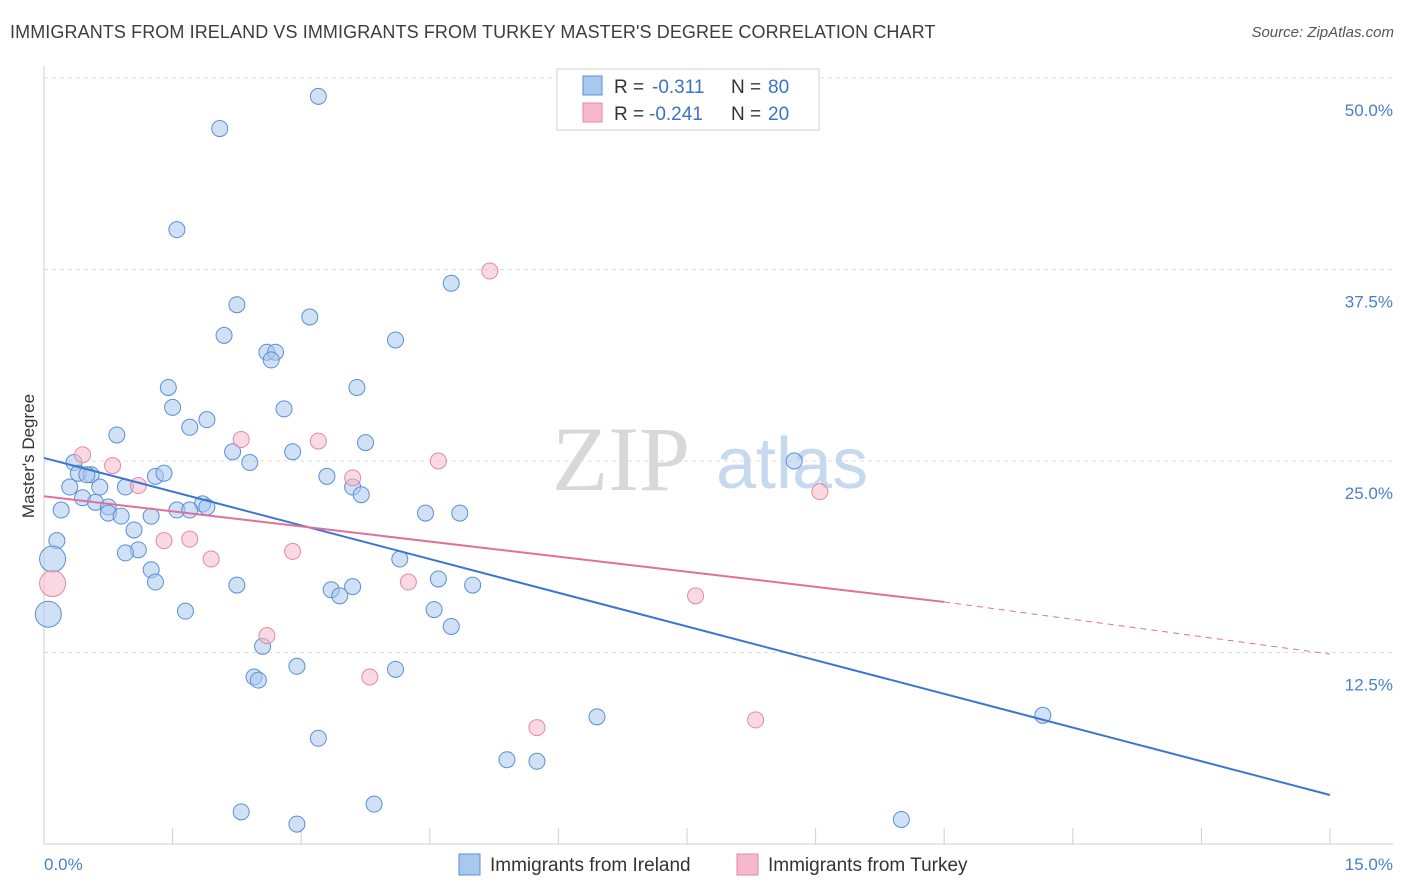 The image size is (1406, 892). Describe the element at coordinates (1369, 493) in the screenshot. I see `y-tick-label: 25.0%` at that location.